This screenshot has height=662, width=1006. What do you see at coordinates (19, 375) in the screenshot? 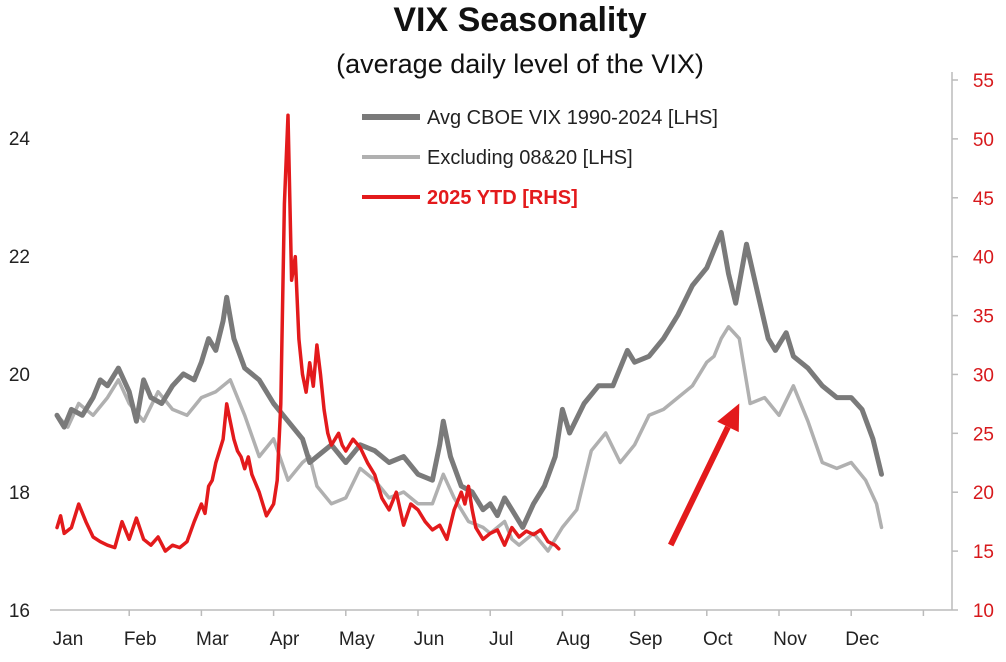
I see `y-left-tick-label: 20` at bounding box center [19, 375].